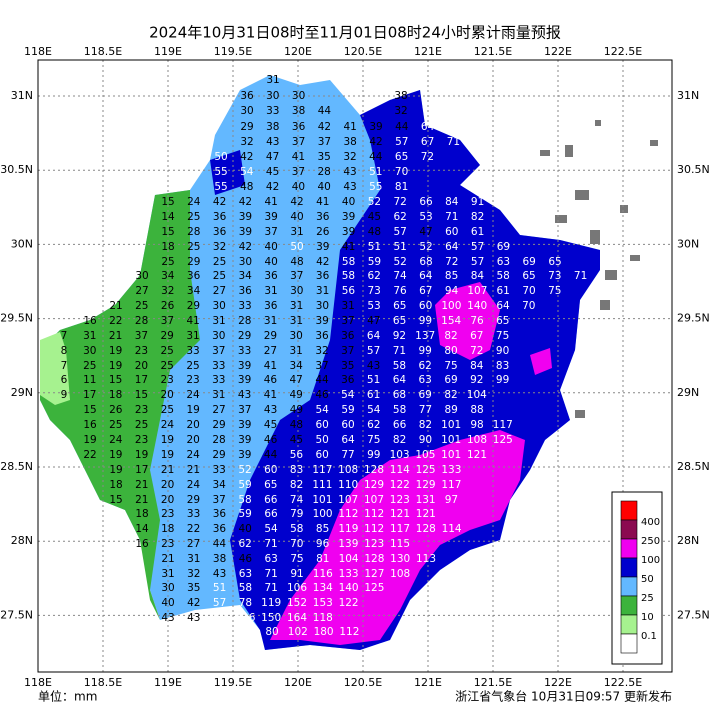 This screenshot has width=710, height=710. I want to click on station-value: 53, so click(425, 217).